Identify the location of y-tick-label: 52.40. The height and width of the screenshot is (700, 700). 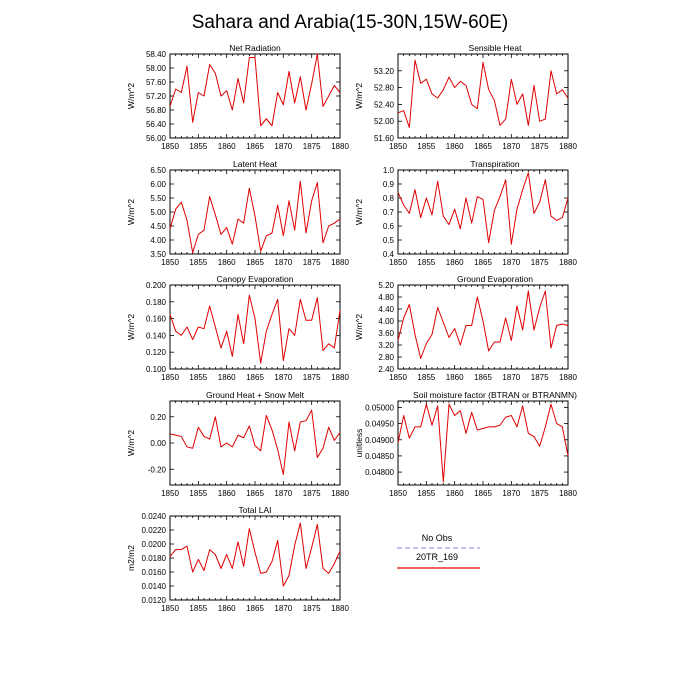
(384, 104).